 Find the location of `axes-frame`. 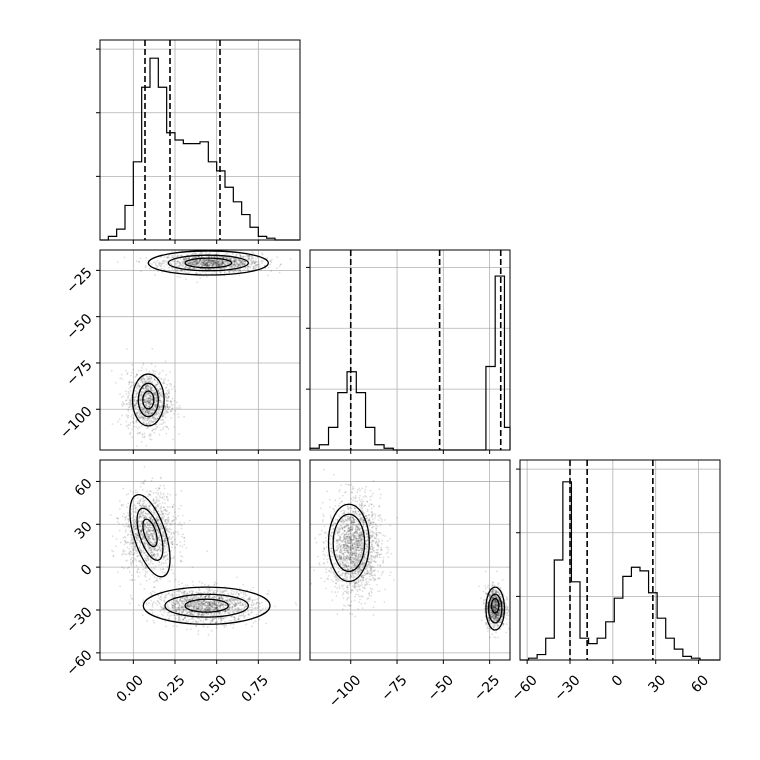

axes-frame is located at coordinates (200, 350).